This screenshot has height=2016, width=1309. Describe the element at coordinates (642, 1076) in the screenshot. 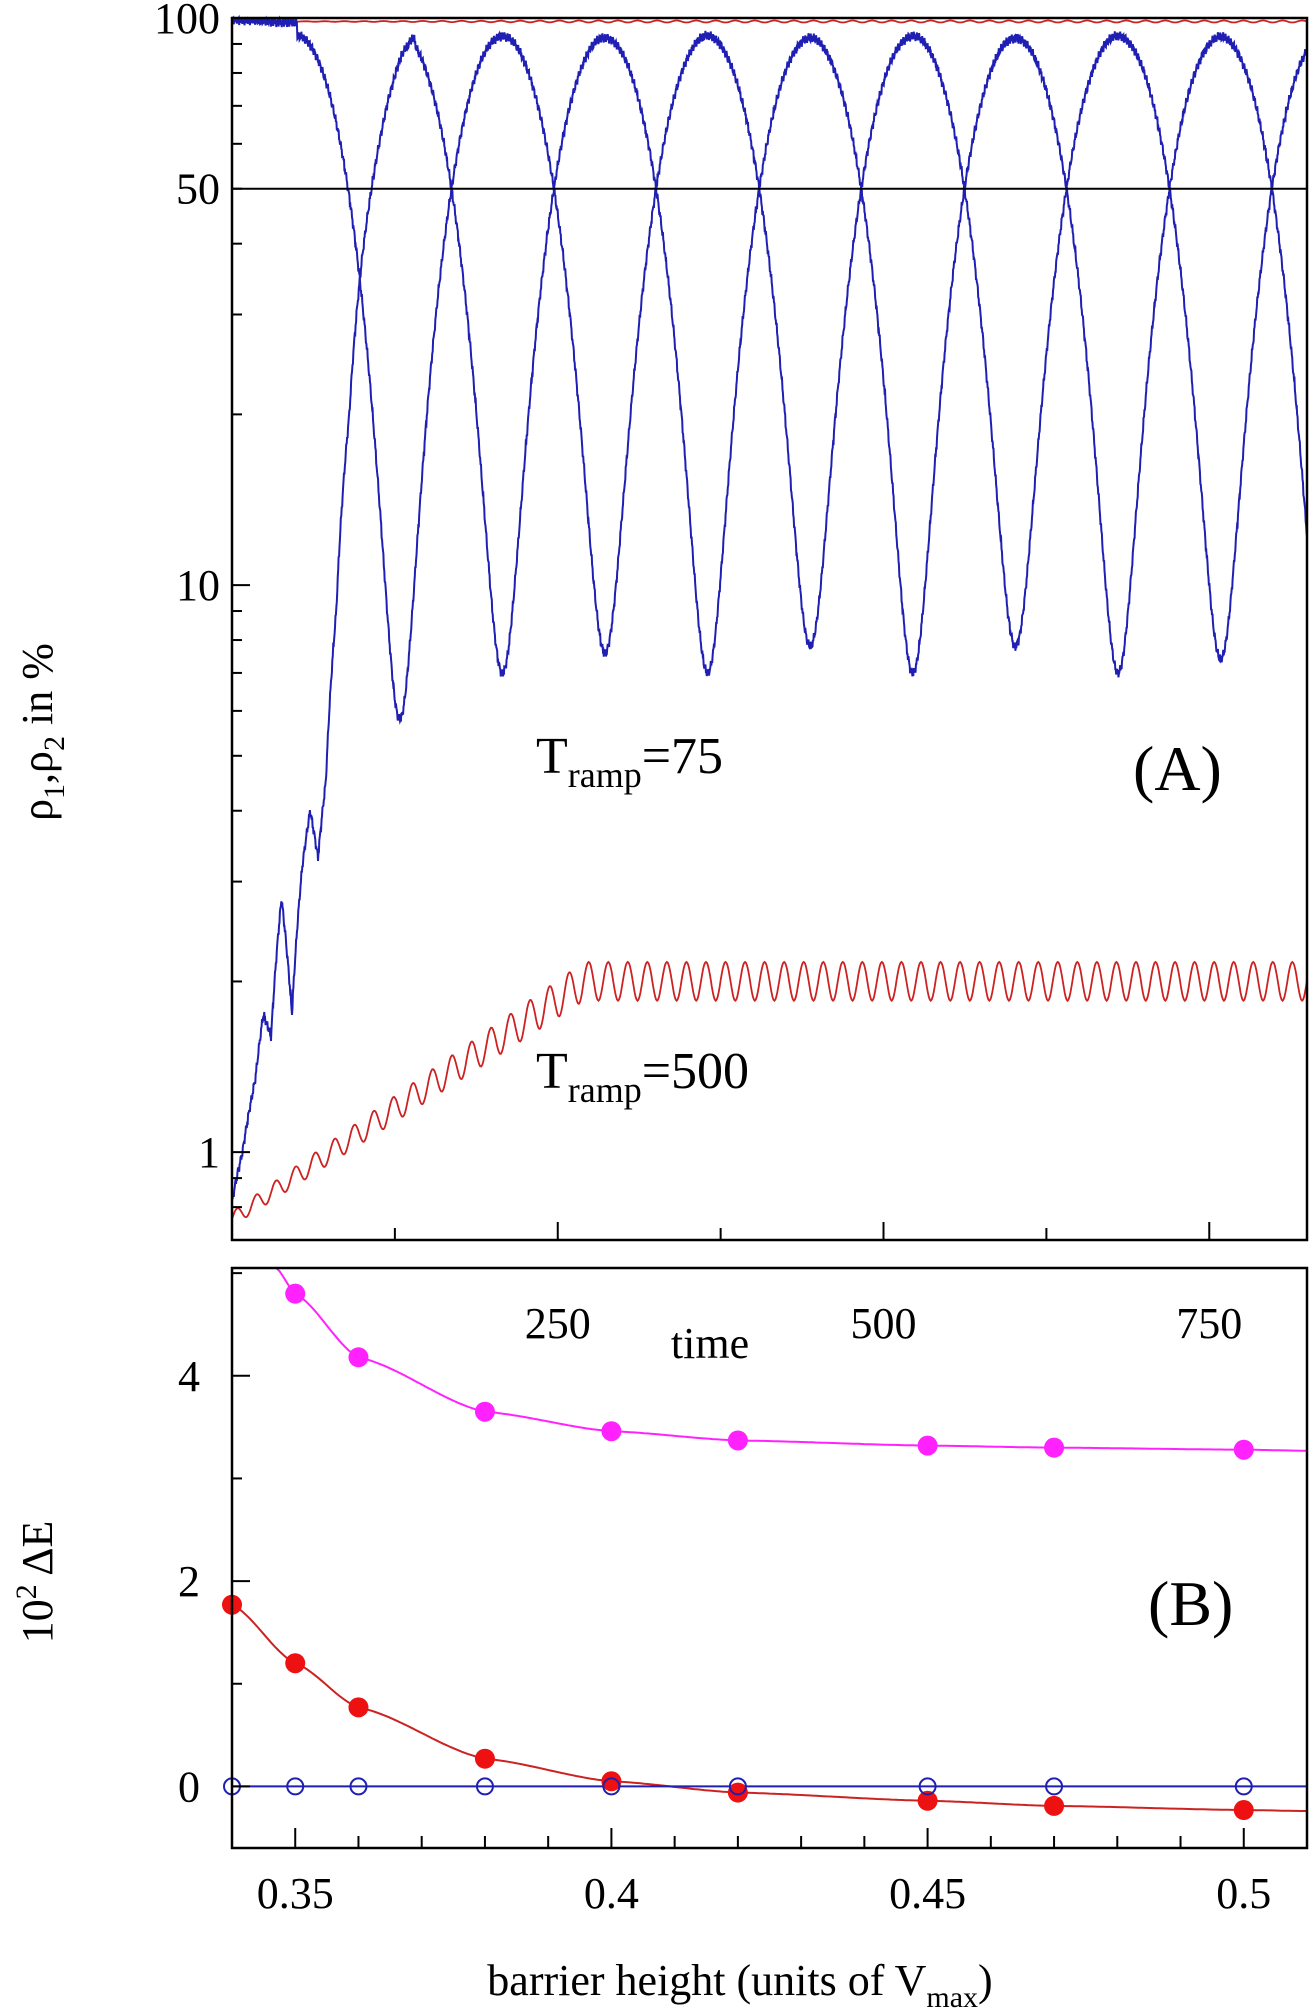

I see `annotation-tramp-500: Tramp=500` at that location.